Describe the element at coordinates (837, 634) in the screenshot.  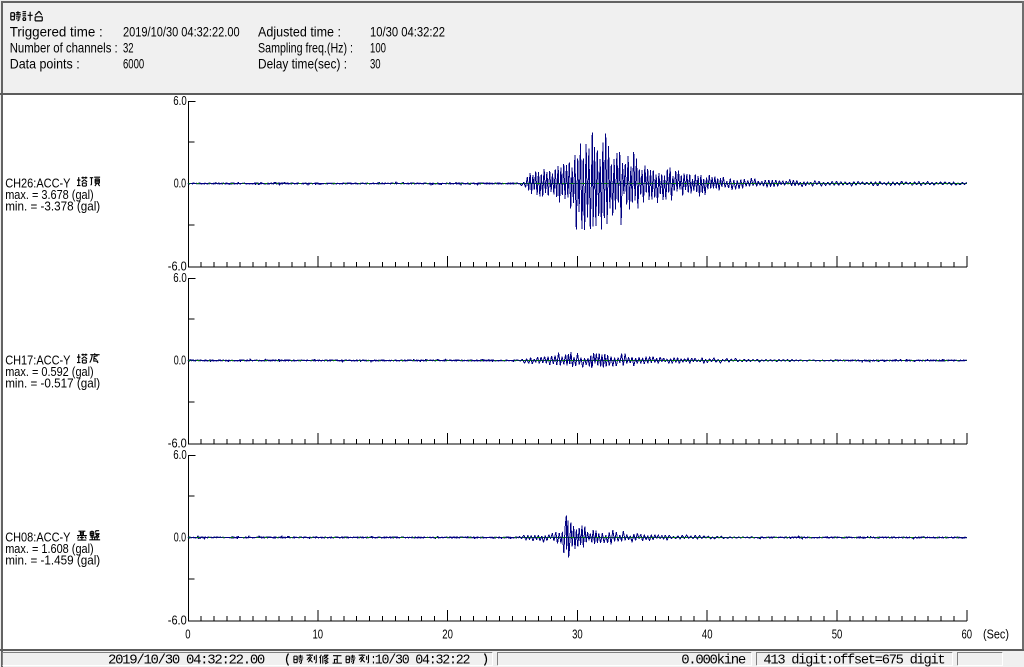
I see `svg-text: 50` at that location.